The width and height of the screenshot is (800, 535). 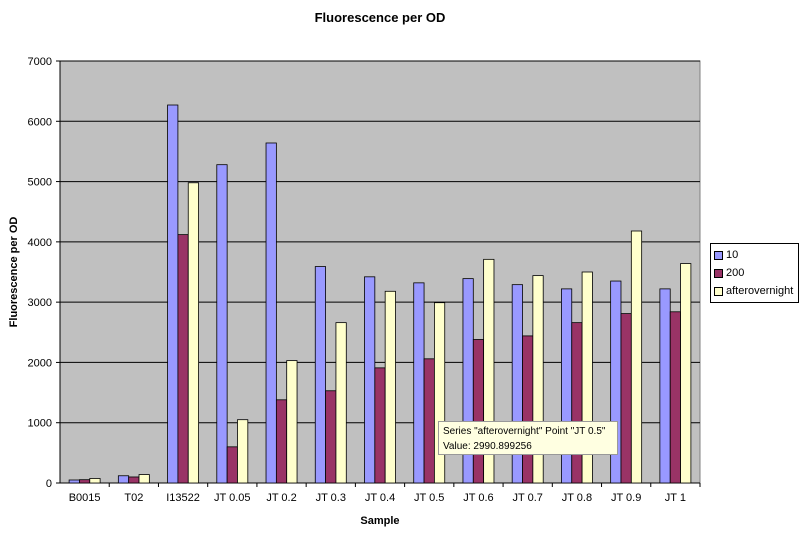 I want to click on bar-10-B0015, so click(x=74, y=481).